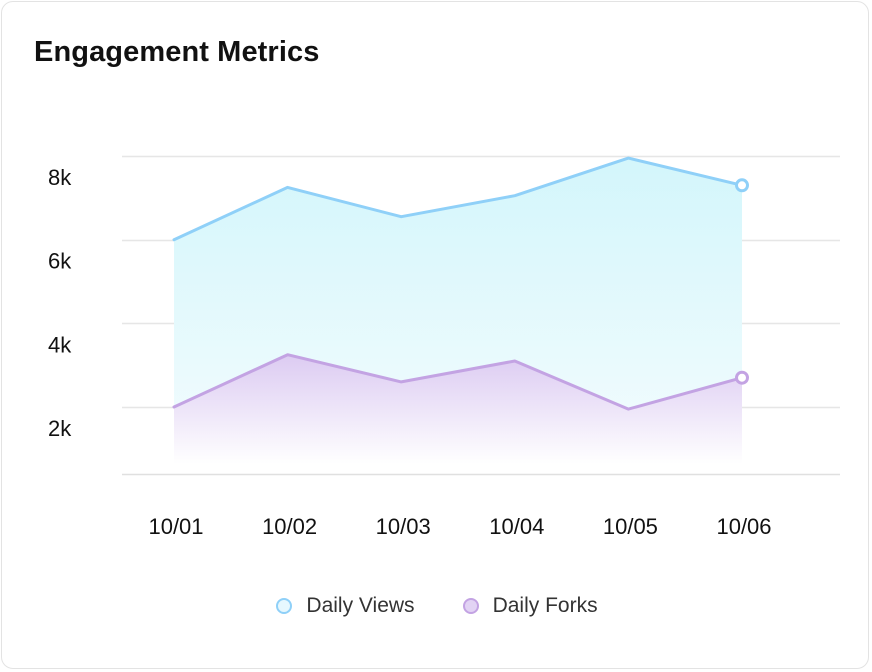 This screenshot has height=672, width=872. What do you see at coordinates (175, 526) in the screenshot?
I see `x-tick-label: 10/01` at bounding box center [175, 526].